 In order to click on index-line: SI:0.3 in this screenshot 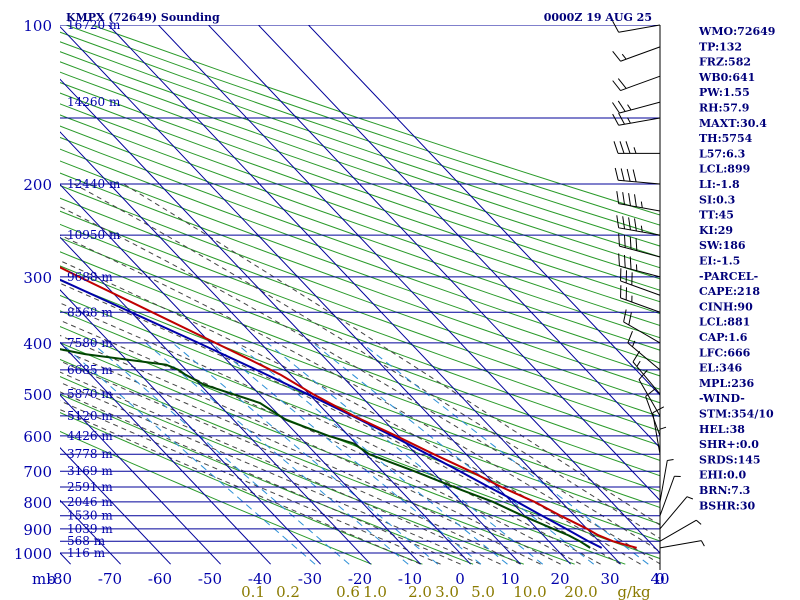, I will do `click(717, 199)`.